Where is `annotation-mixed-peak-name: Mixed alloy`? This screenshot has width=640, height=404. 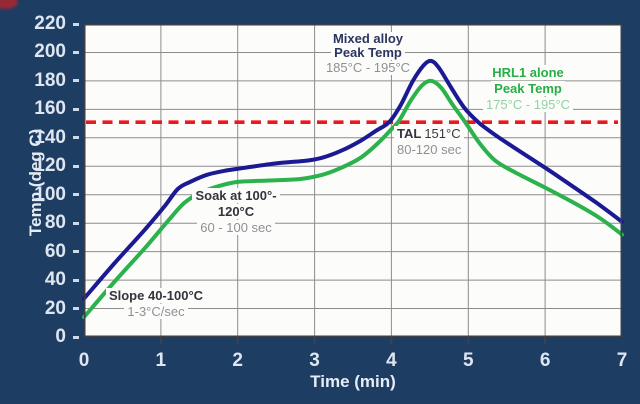 annotation-mixed-peak-name: Mixed alloy is located at coordinates (368, 38).